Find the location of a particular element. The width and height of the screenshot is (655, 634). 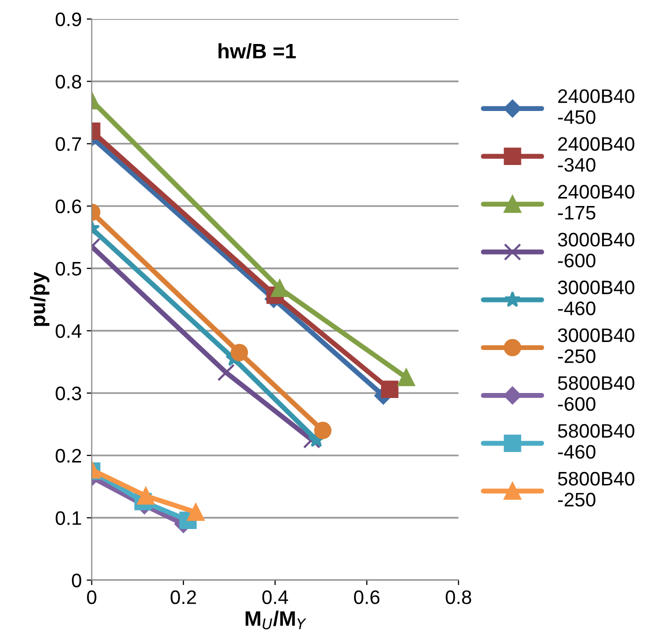

legend-label: 5800B40-600 is located at coordinates (596, 393).